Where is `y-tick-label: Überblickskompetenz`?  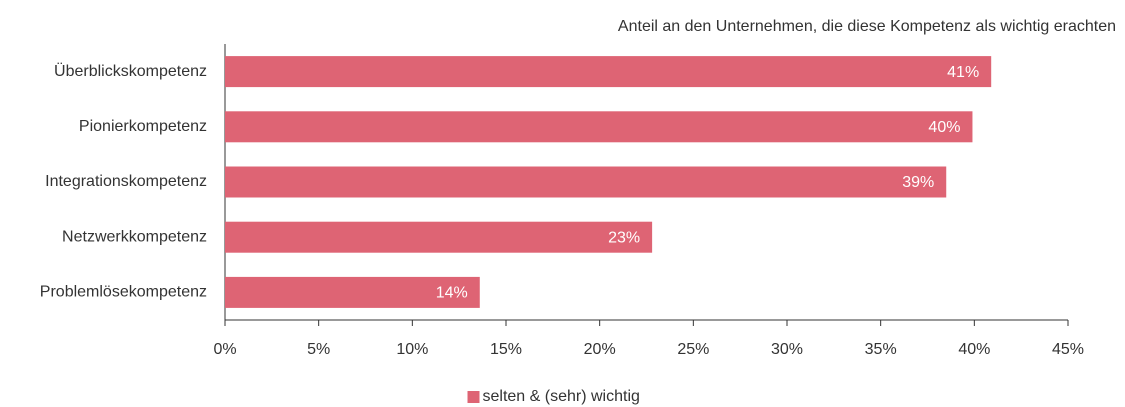 y-tick-label: Überblickskompetenz is located at coordinates (130, 71).